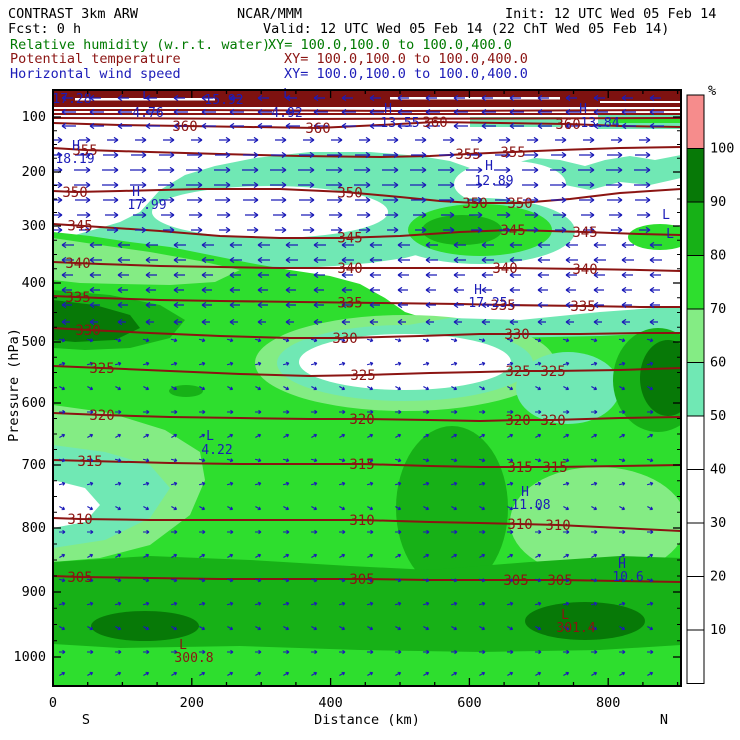  I want to click on theta-contour-label: 310, so click(557, 526).